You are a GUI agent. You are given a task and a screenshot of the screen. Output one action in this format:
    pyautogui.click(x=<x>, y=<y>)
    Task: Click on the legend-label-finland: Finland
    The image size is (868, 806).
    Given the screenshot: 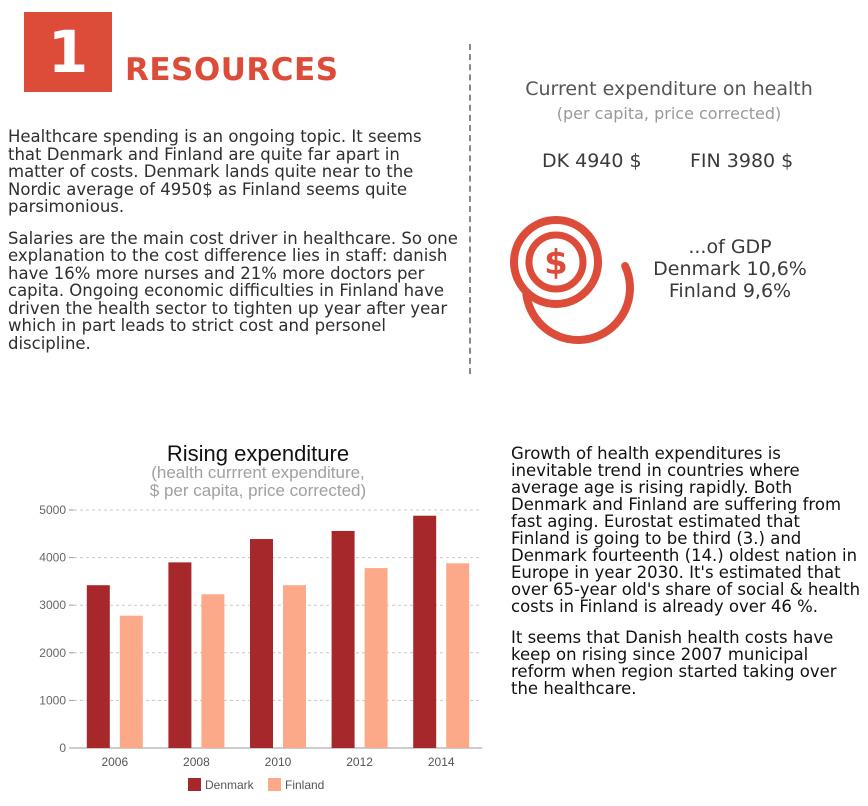 What is the action you would take?
    pyautogui.click(x=304, y=785)
    